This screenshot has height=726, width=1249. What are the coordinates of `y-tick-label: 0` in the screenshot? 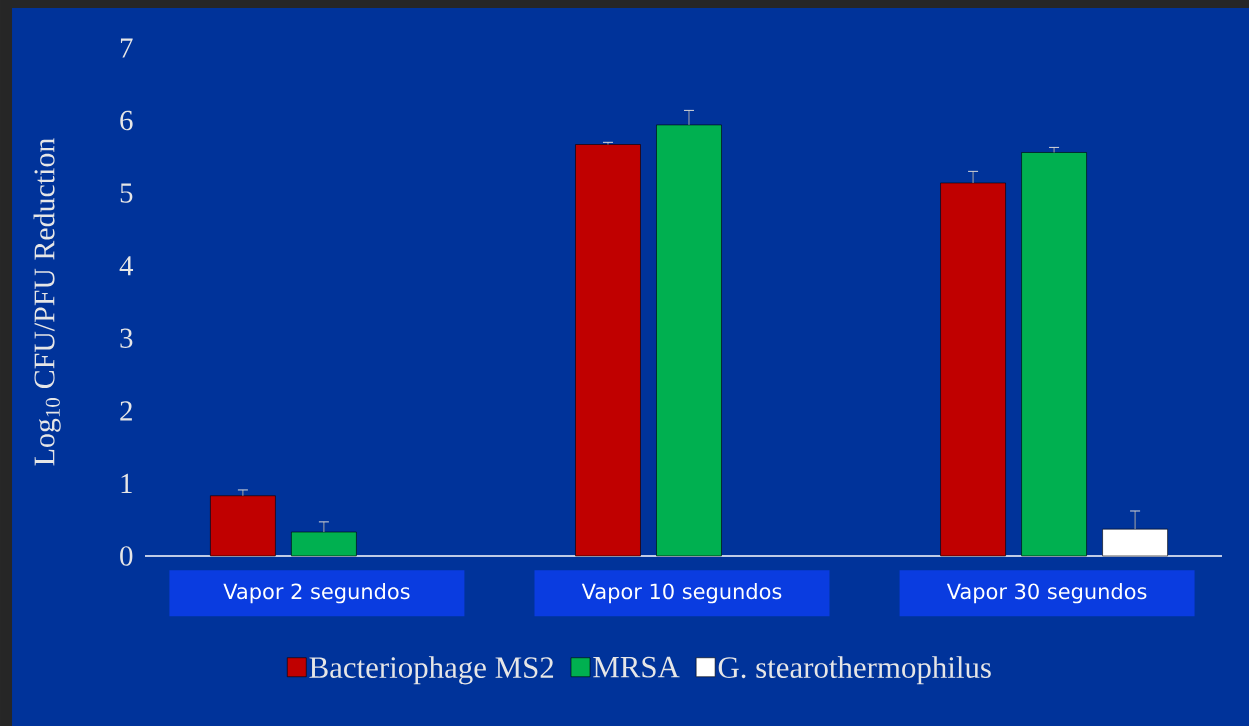 It's located at (126, 556).